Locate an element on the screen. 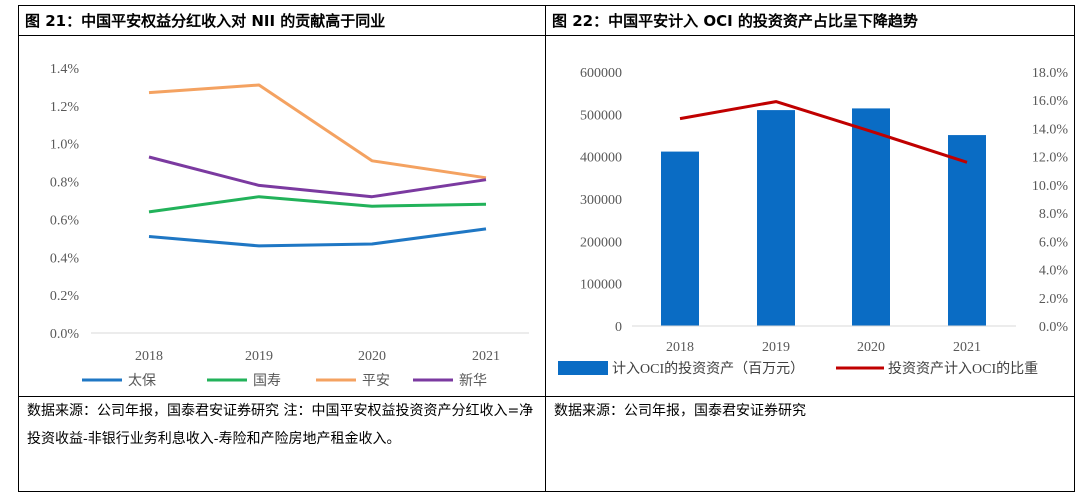  y-tick-label: 1.0% is located at coordinates (65, 145).